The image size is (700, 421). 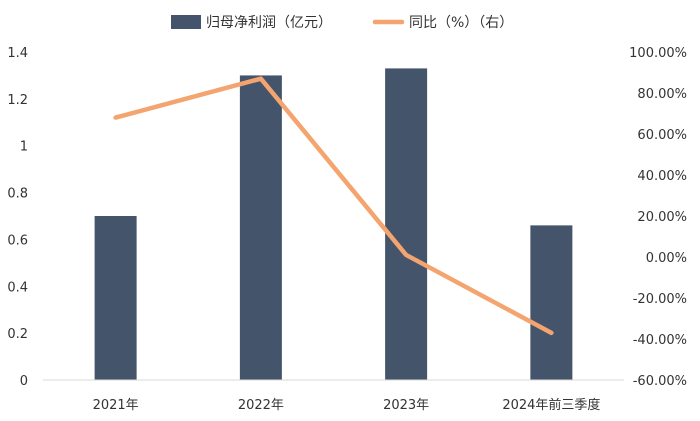 What do you see at coordinates (551, 405) in the screenshot?
I see `category-label: 2024年前三季度` at bounding box center [551, 405].